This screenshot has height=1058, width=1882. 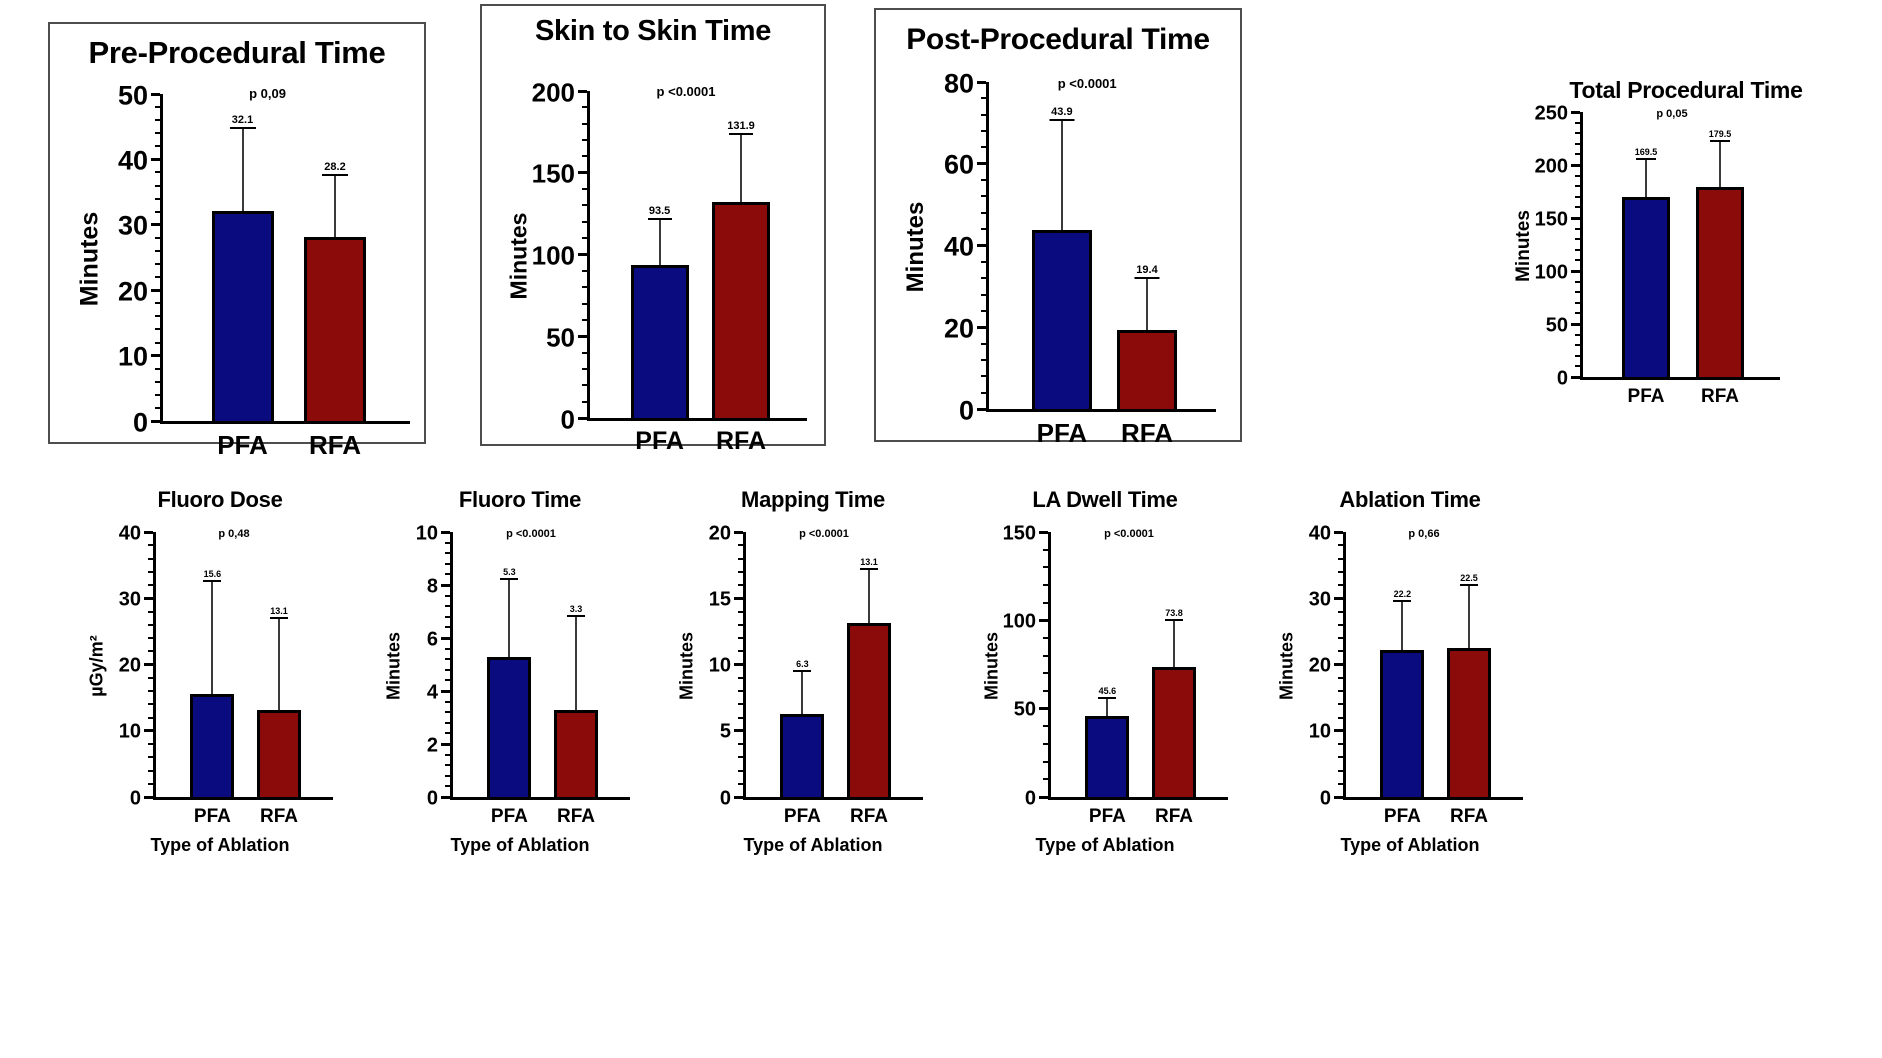 What do you see at coordinates (1105, 499) in the screenshot?
I see `chart-title-la-dwell-time: LA Dwell Time` at bounding box center [1105, 499].